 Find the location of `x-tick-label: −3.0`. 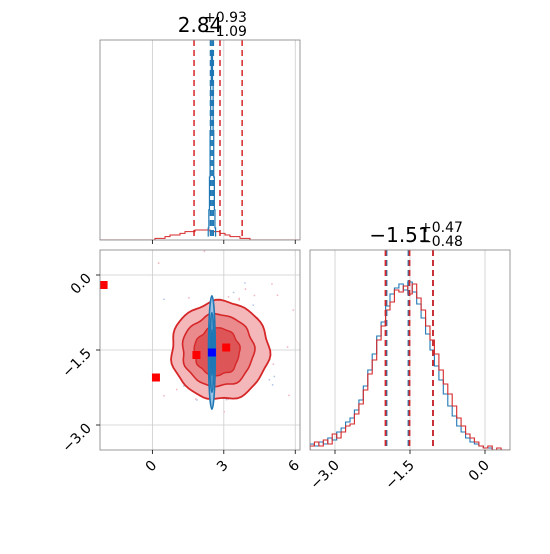

x-tick-label: −3.0 is located at coordinates (324, 475).